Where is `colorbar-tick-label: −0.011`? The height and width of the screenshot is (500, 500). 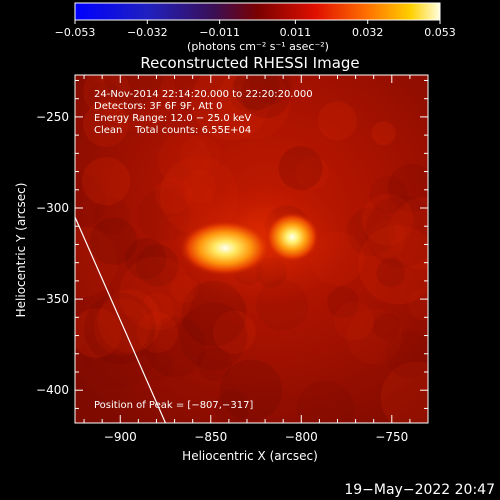
colorbar-tick-label: −0.011 is located at coordinates (219, 32).